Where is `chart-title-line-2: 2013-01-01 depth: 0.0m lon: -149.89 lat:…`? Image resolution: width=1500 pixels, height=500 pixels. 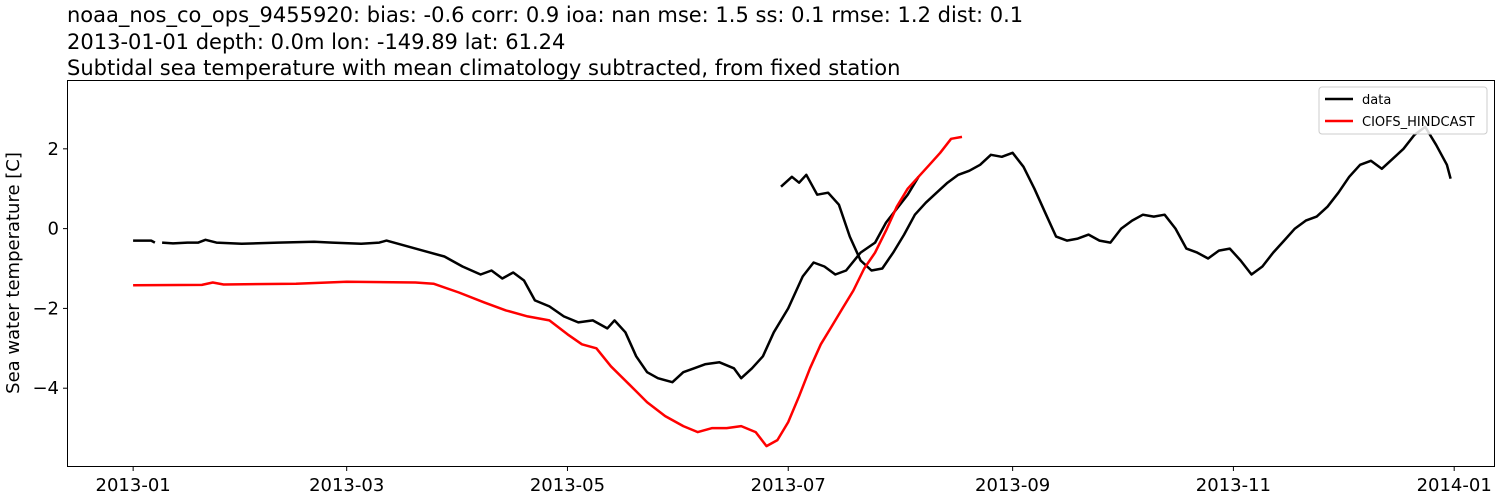 chart-title-line-2: 2013-01-01 depth: 0.0m lon: -149.89 lat:… is located at coordinates (316, 42).